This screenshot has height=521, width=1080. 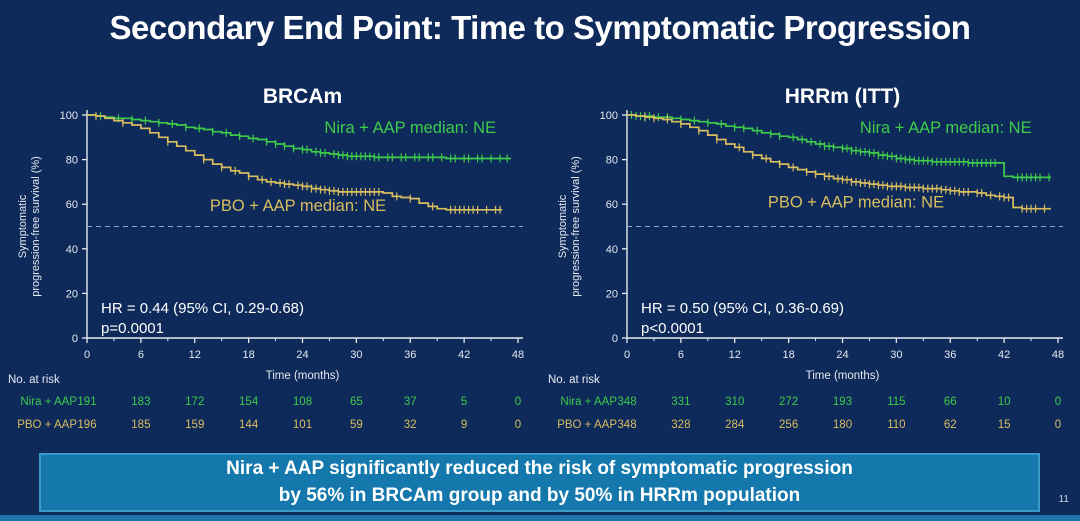 I want to click on risk-count: 59, so click(x=356, y=425).